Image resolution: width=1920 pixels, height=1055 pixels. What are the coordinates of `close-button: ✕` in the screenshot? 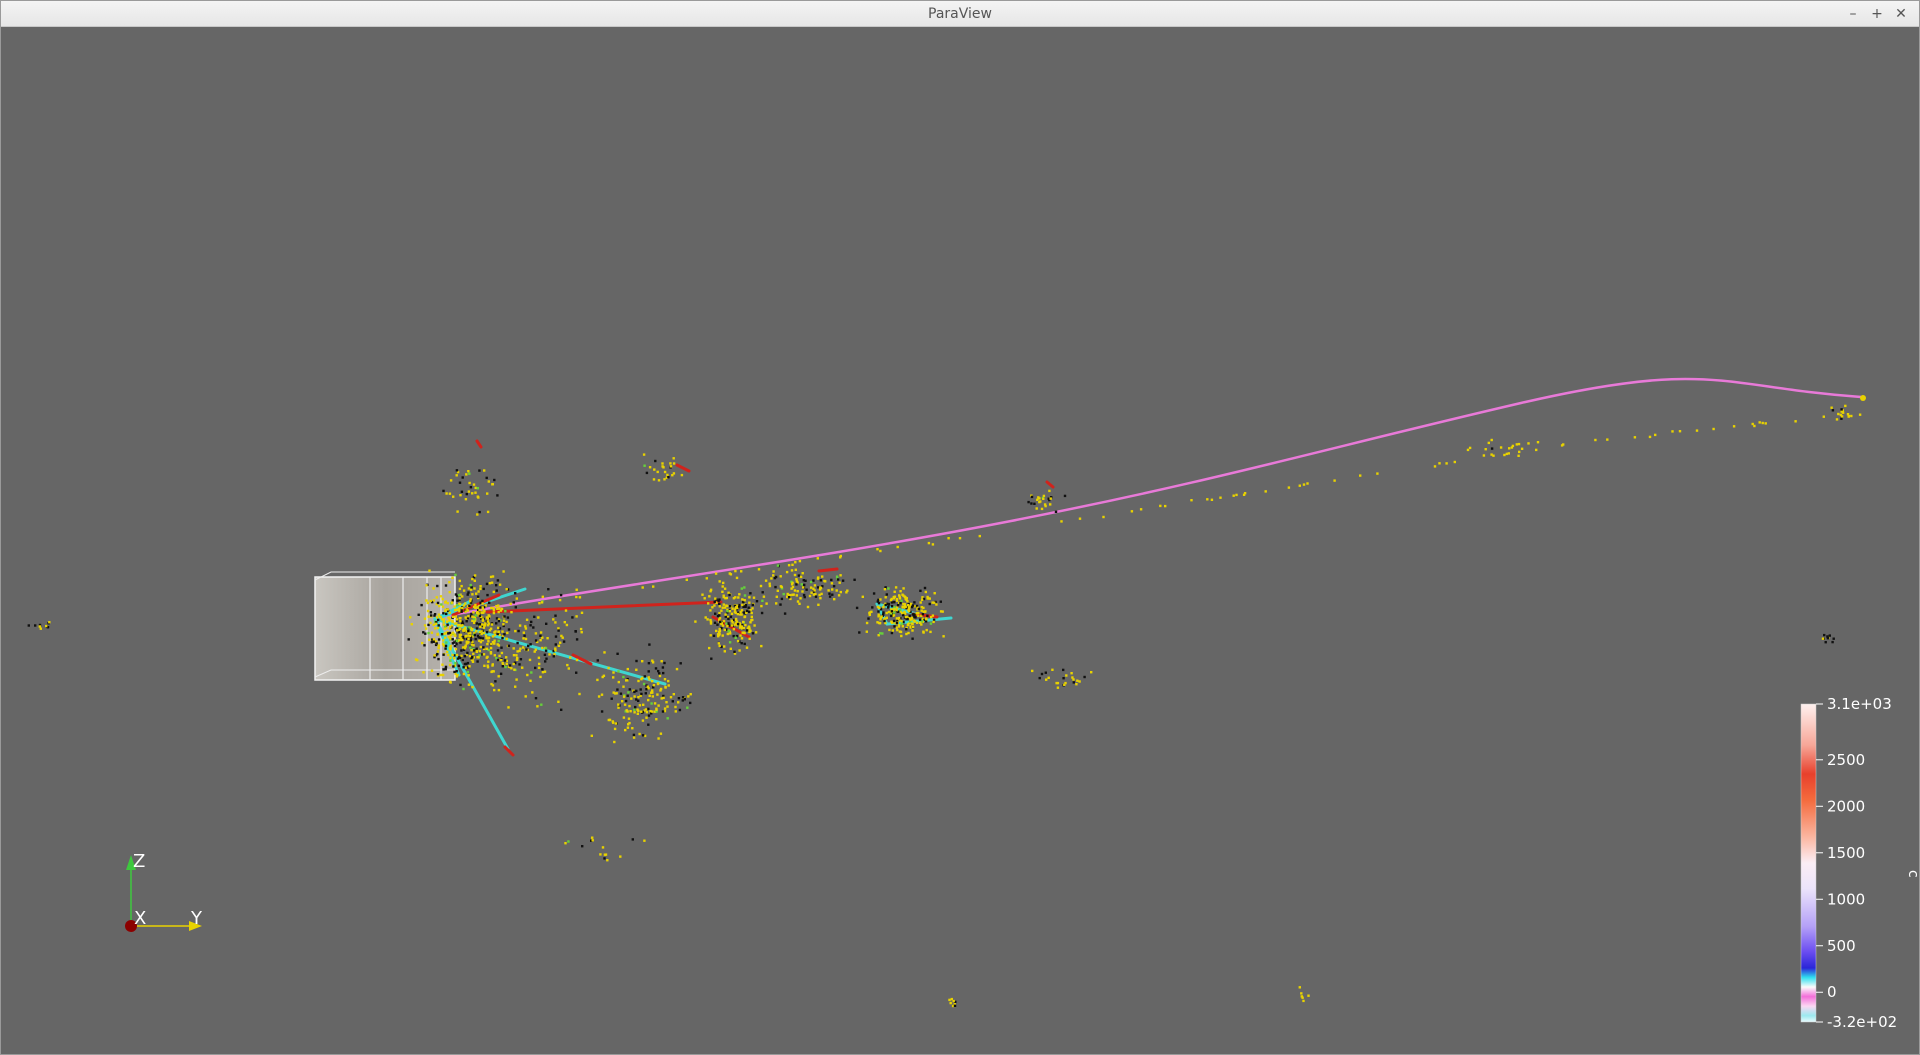 It's located at (1901, 14).